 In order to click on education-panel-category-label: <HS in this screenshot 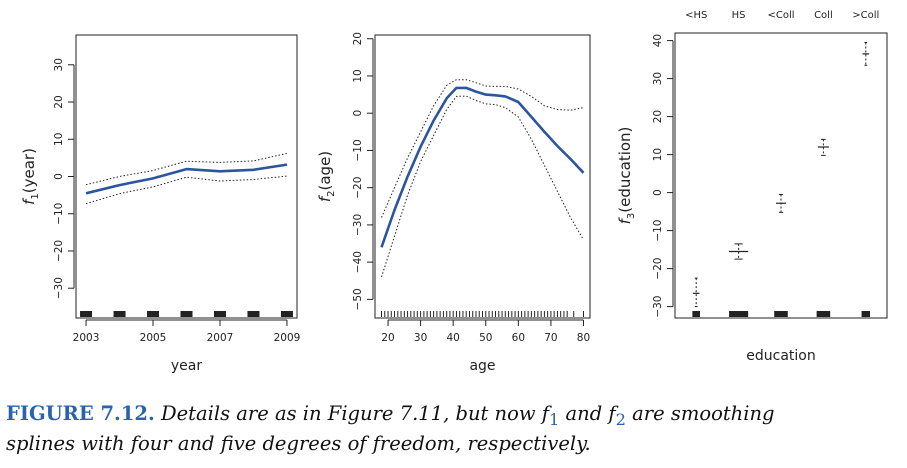, I will do `click(696, 15)`.